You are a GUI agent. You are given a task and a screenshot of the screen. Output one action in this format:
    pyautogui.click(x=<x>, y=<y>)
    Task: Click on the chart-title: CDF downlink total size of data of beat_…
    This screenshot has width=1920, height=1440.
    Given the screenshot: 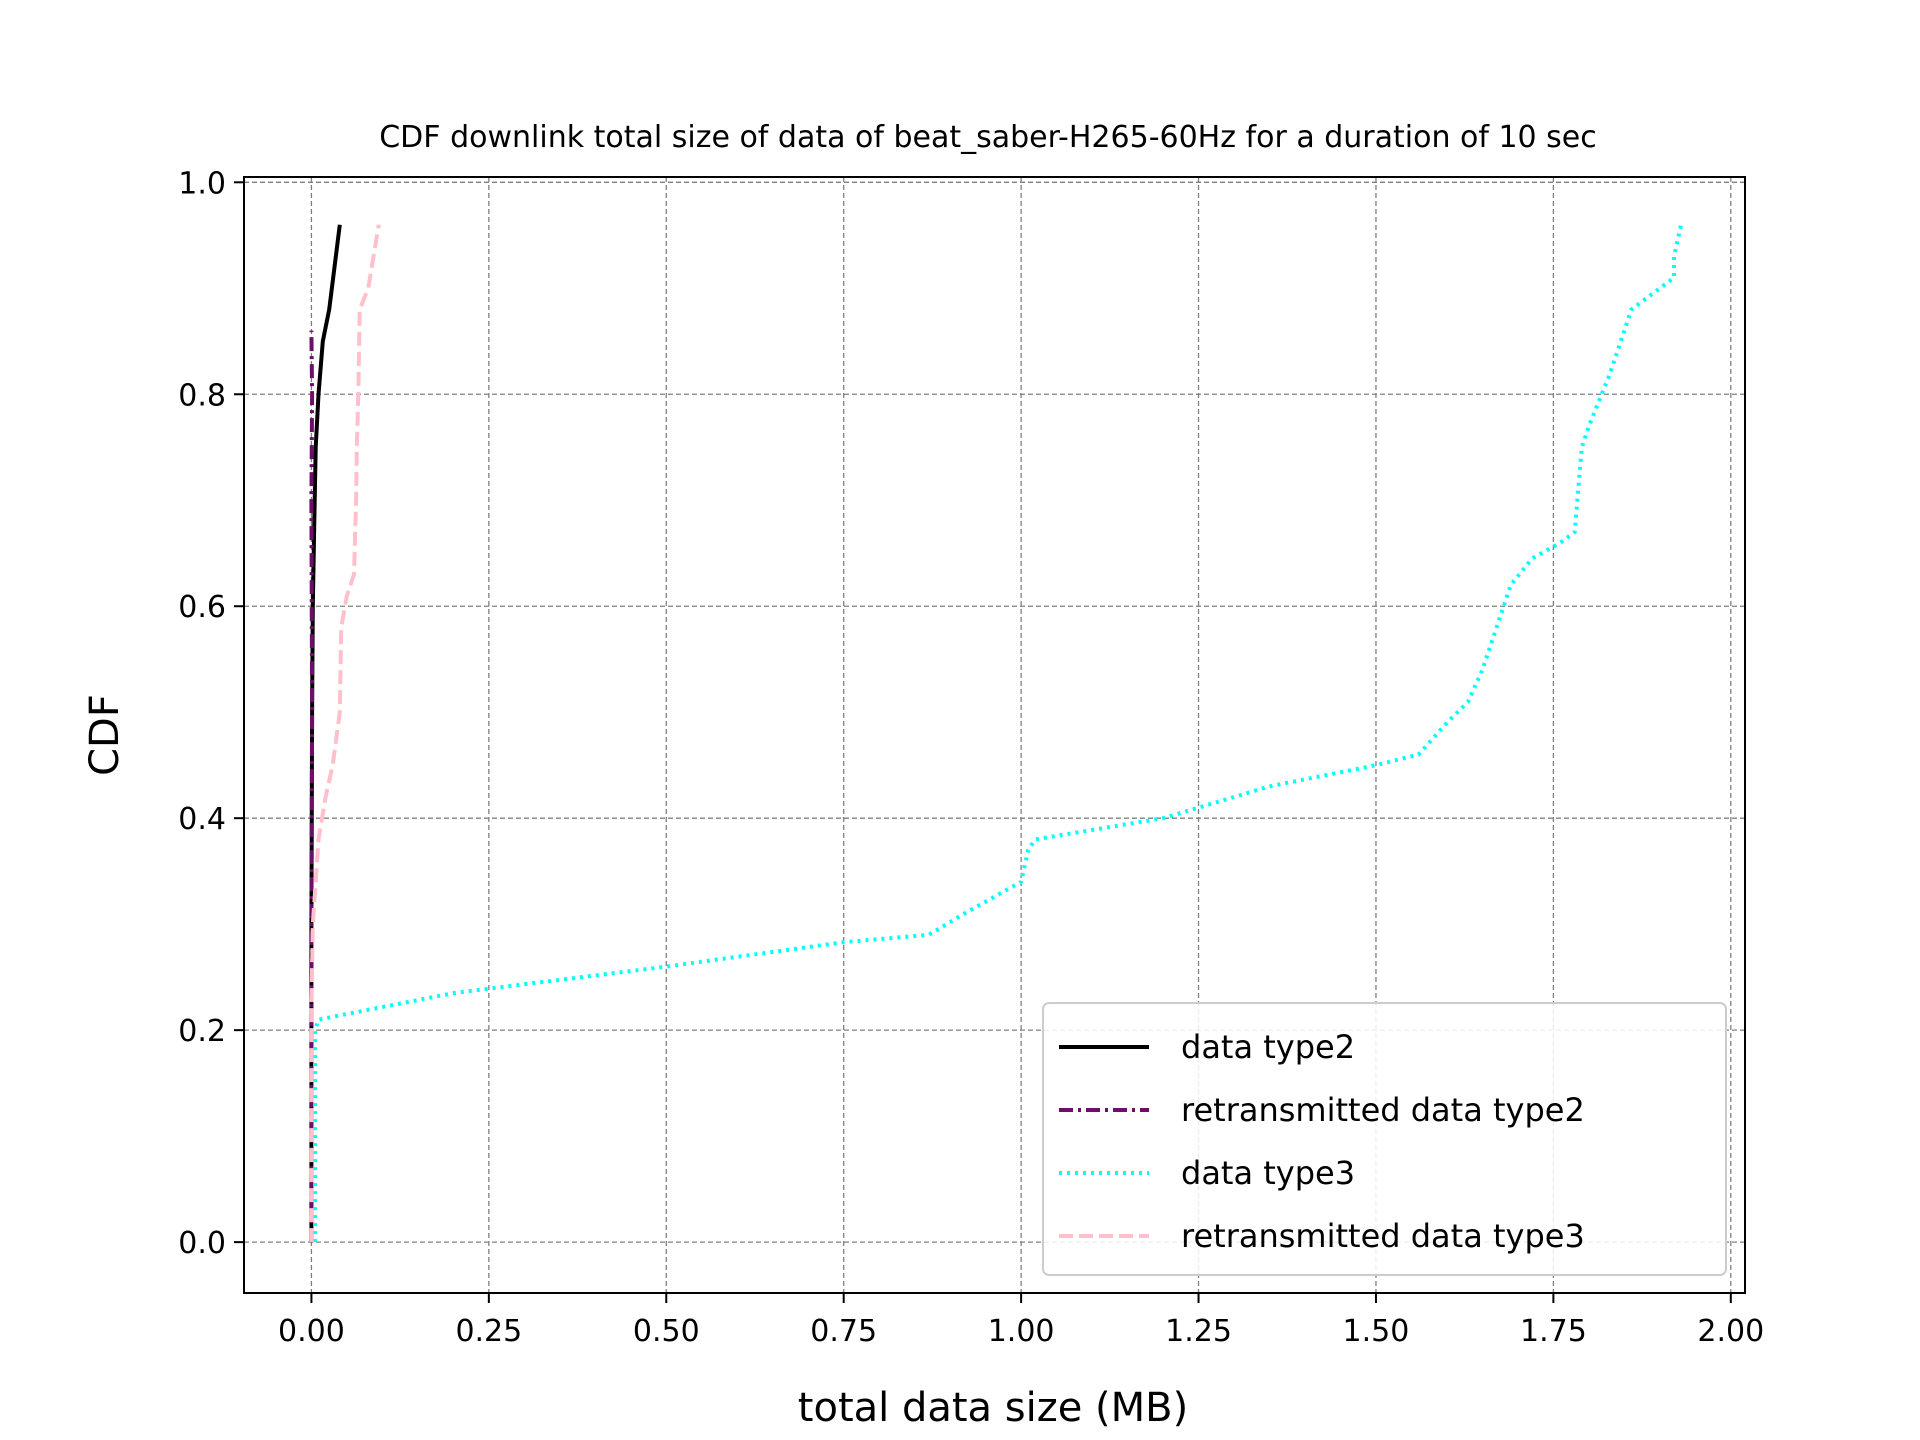 What is the action you would take?
    pyautogui.click(x=988, y=137)
    